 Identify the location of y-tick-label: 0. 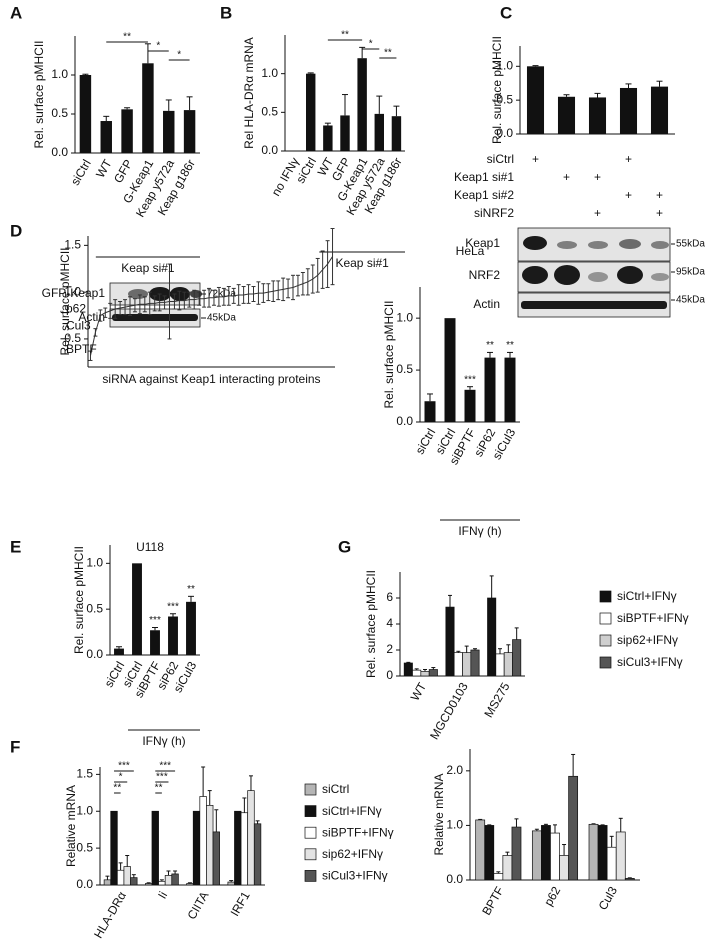
(389, 675).